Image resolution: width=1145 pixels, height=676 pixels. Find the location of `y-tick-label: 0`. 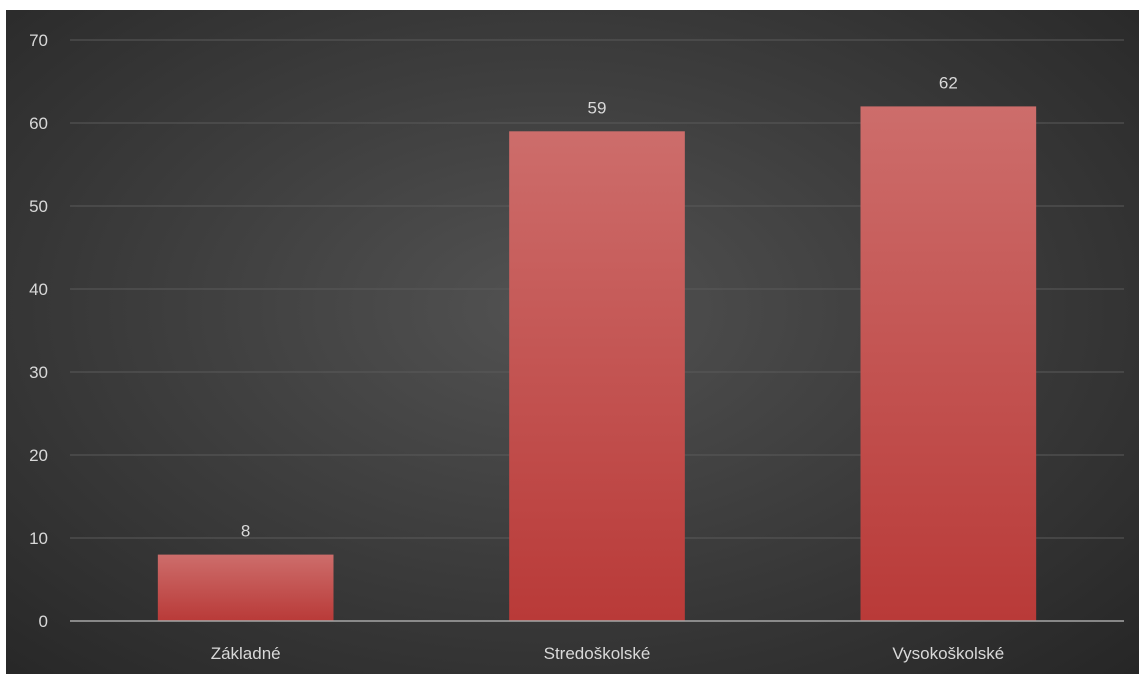

y-tick-label: 0 is located at coordinates (43, 621).